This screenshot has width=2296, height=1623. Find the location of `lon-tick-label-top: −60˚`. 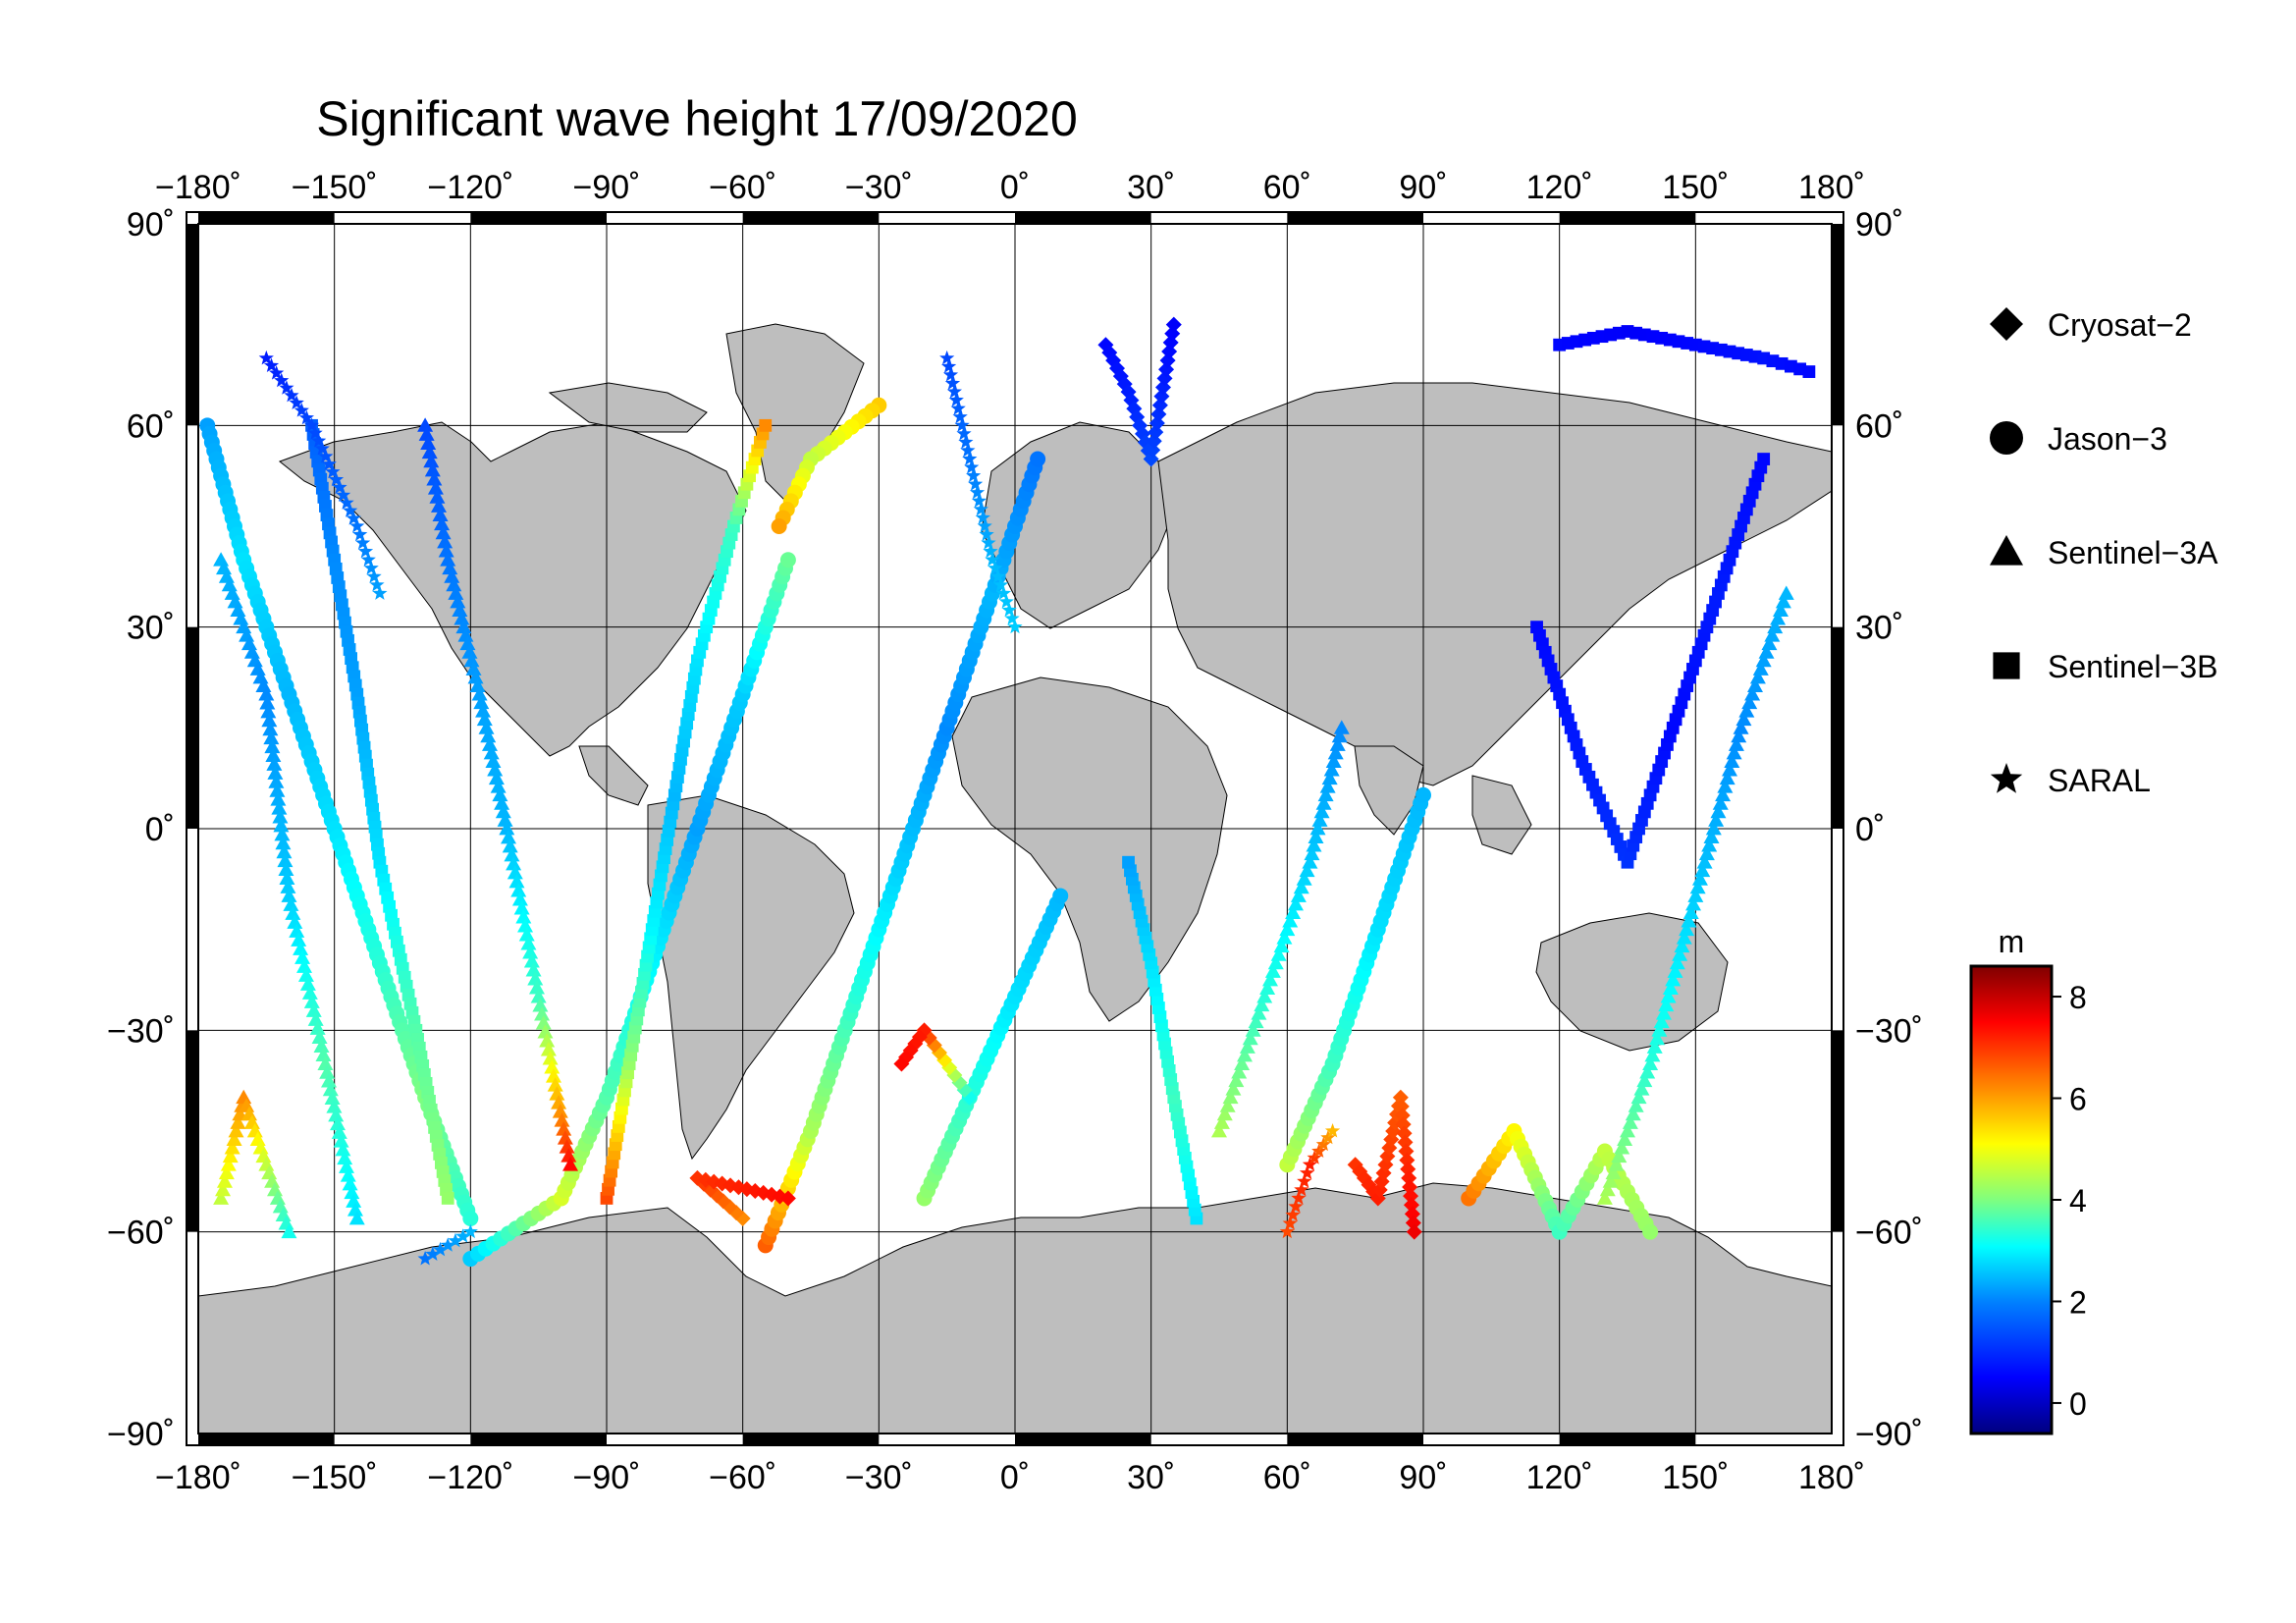

lon-tick-label-top: −60˚ is located at coordinates (742, 187).